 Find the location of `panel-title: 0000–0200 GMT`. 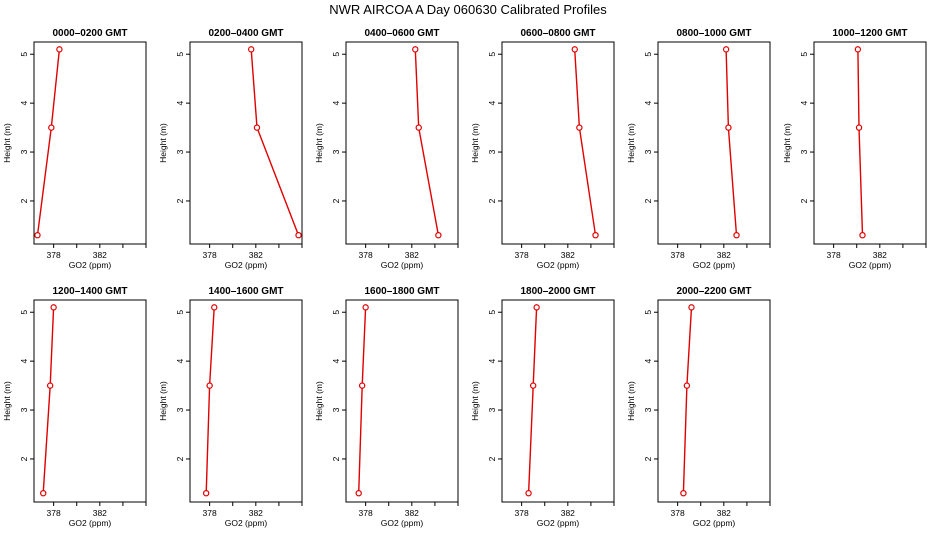

panel-title: 0000–0200 GMT is located at coordinates (89, 33).